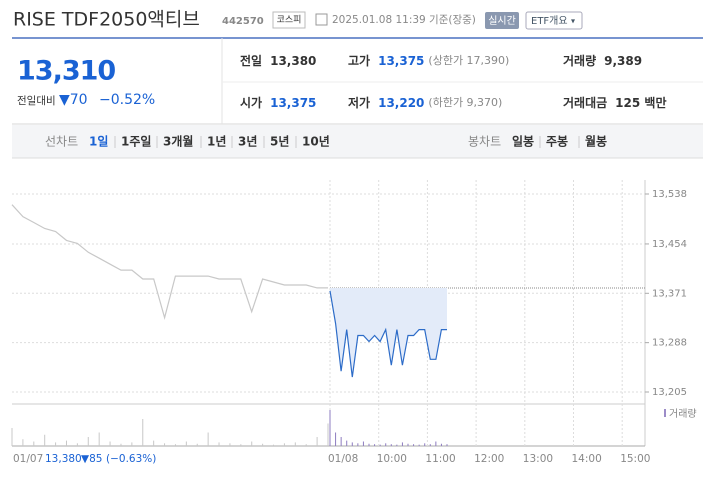 The width and height of the screenshot is (703, 480). I want to click on volume-legend-swatch, so click(665, 413).